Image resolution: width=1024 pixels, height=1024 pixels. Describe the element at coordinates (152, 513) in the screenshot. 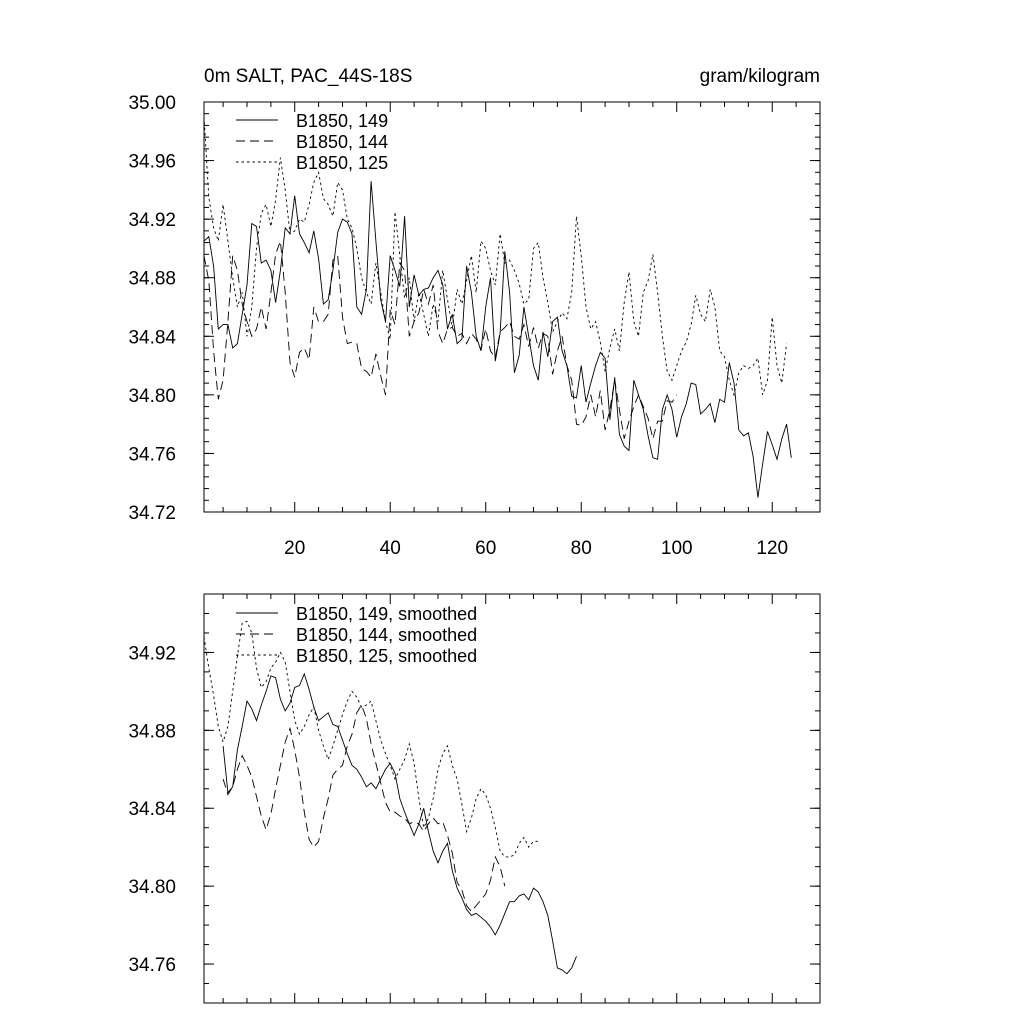

I see `y-tick-label: 34.72` at that location.